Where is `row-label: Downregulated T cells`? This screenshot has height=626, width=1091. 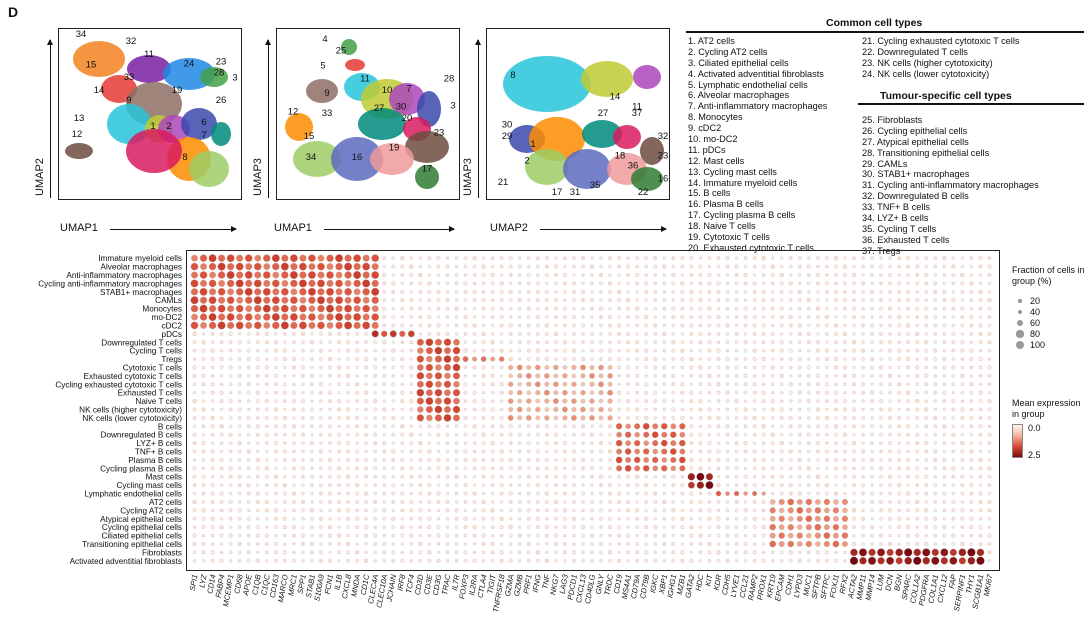
row-label: Downregulated T cells is located at coordinates (141, 342).